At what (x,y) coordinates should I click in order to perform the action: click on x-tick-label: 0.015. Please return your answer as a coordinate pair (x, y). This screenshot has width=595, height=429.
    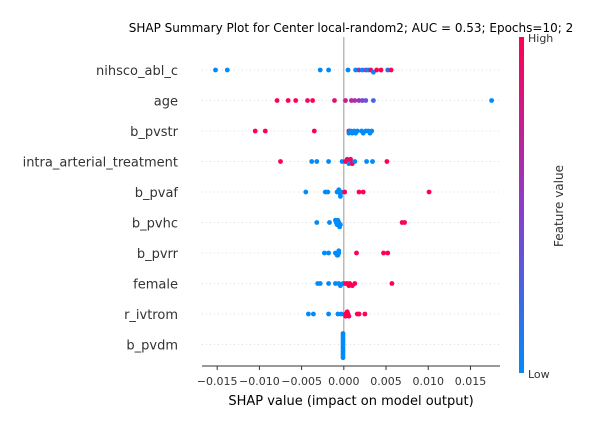
    Looking at the image, I should click on (471, 381).